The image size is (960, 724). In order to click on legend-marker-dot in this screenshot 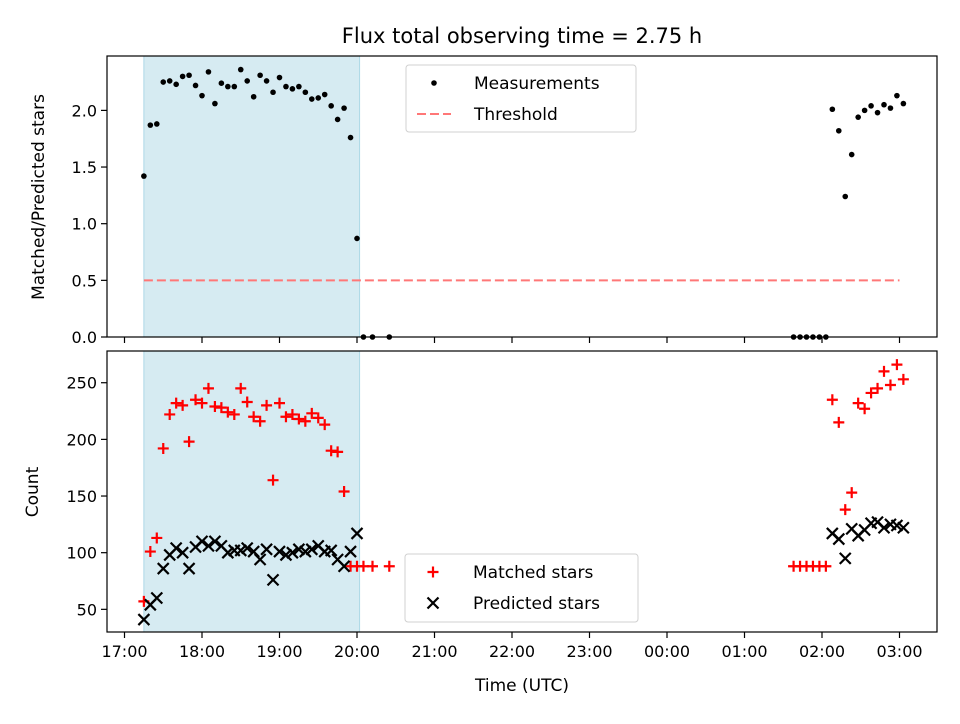, I will do `click(434, 83)`.